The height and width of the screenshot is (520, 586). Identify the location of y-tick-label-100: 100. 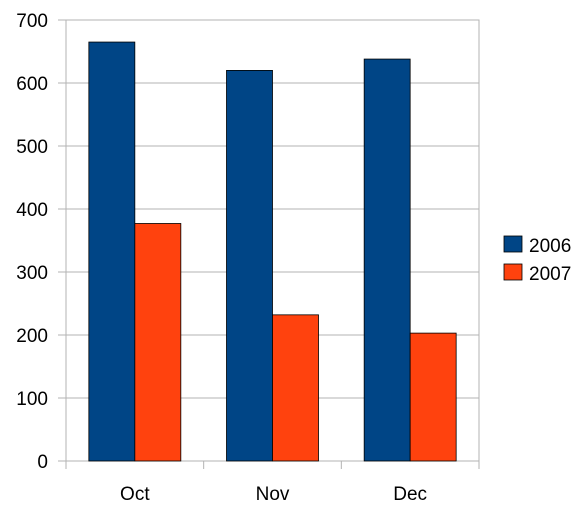
(32, 399).